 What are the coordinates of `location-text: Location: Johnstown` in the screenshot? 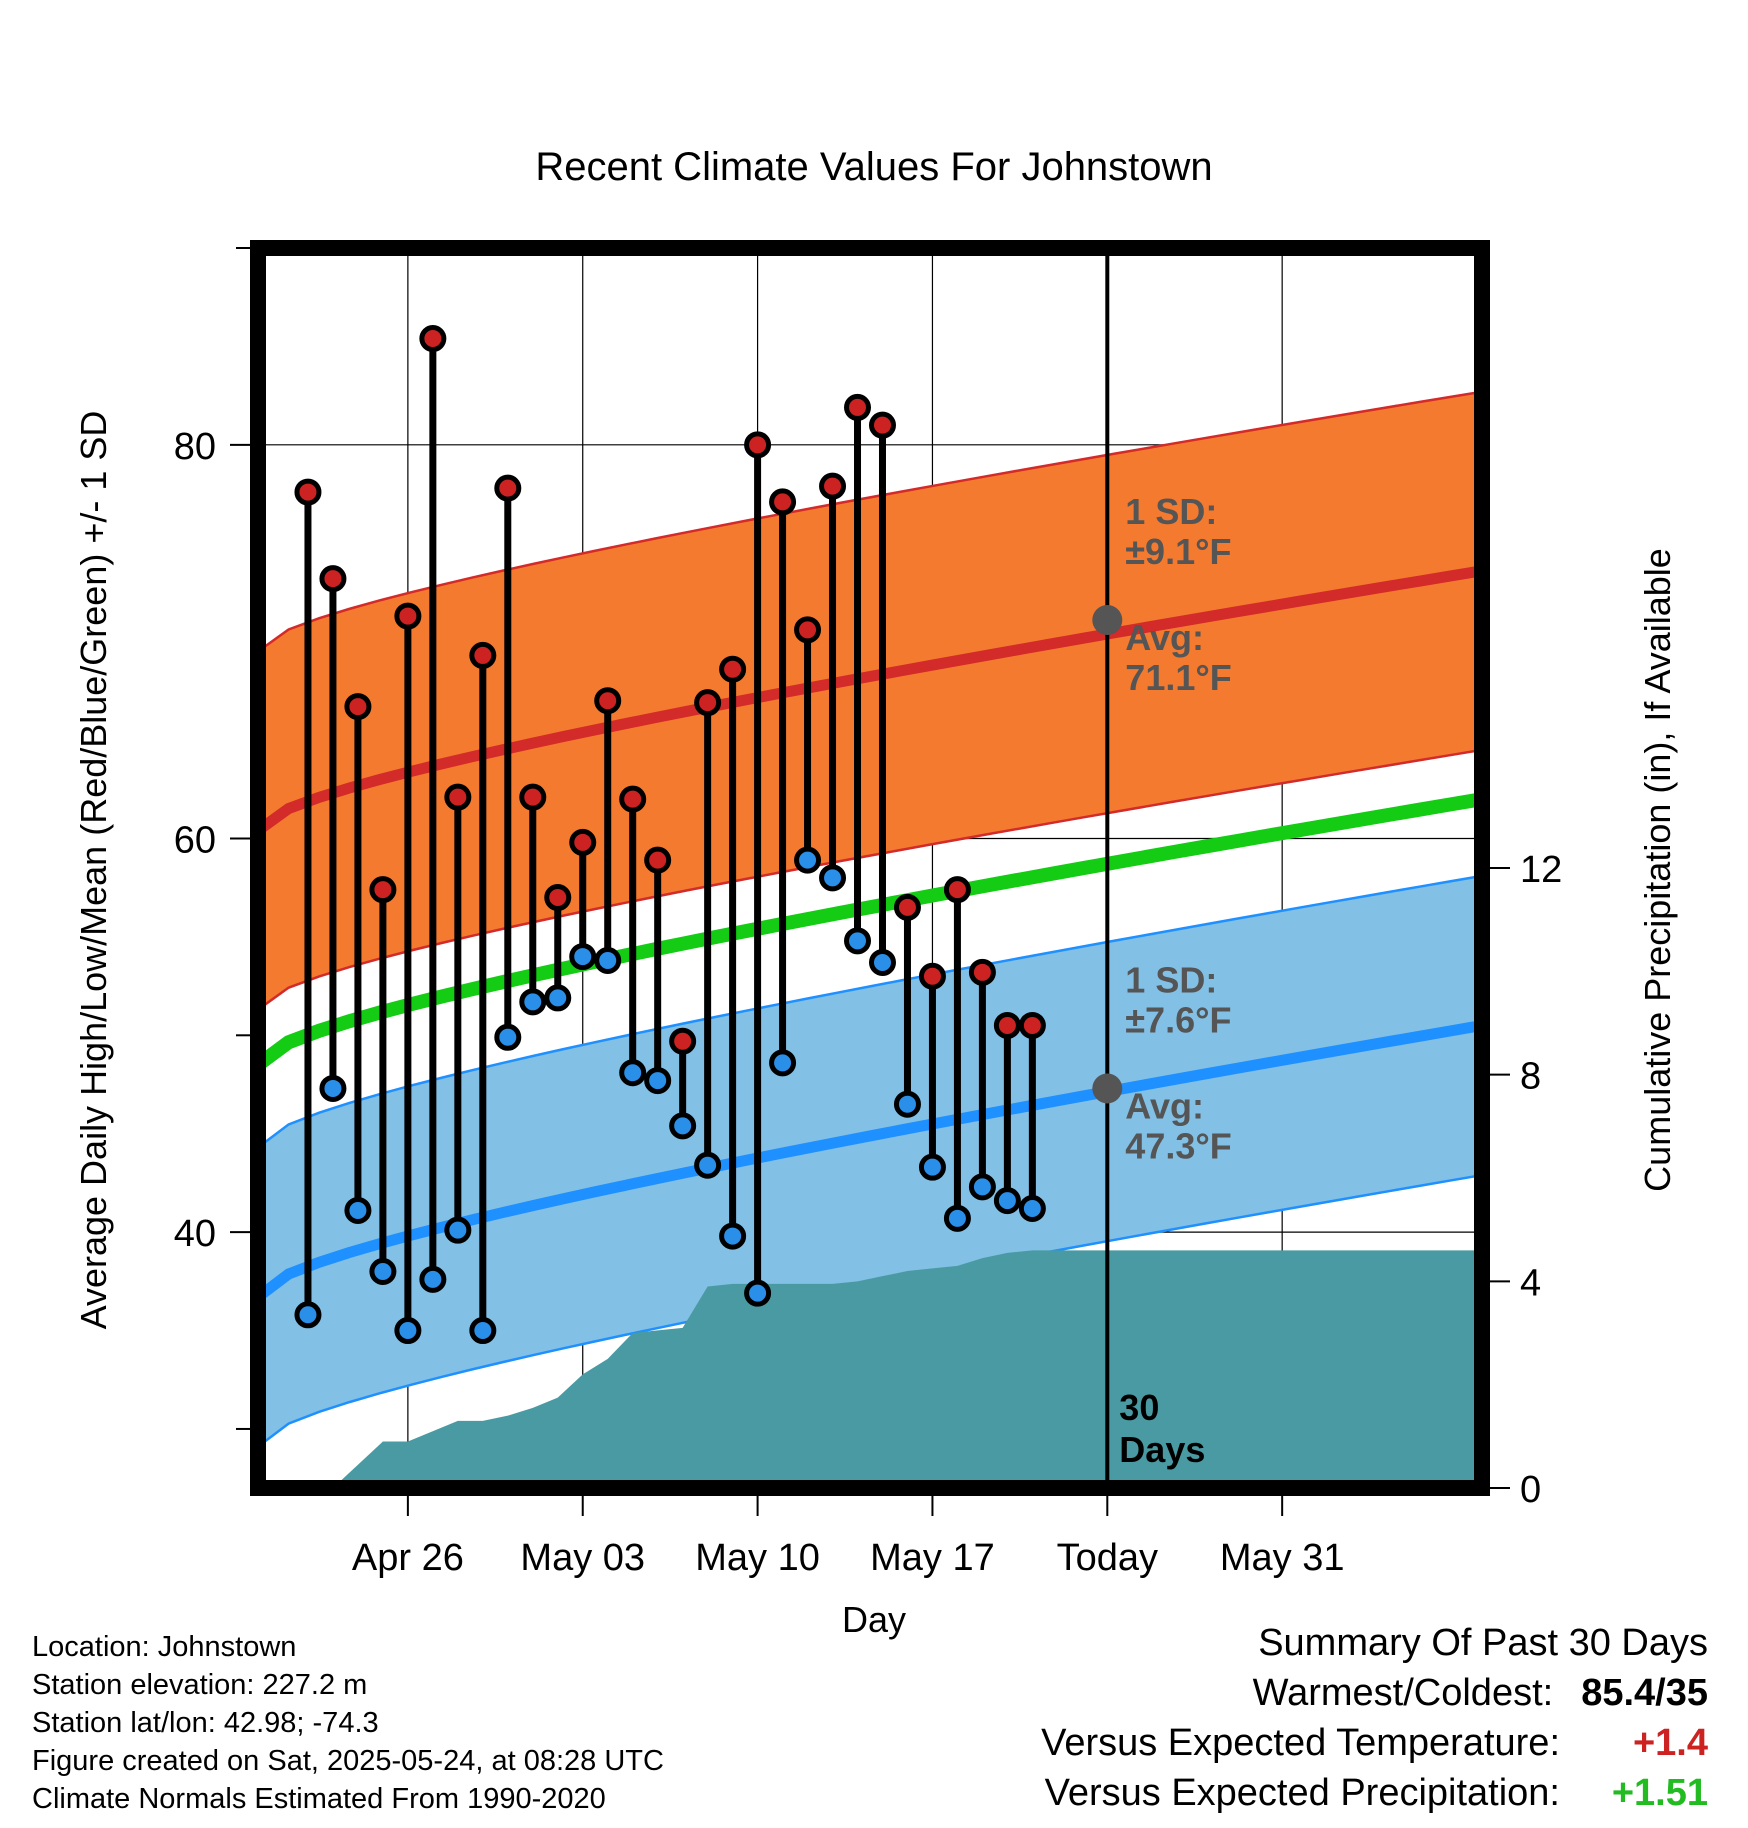 It's located at (164, 1647).